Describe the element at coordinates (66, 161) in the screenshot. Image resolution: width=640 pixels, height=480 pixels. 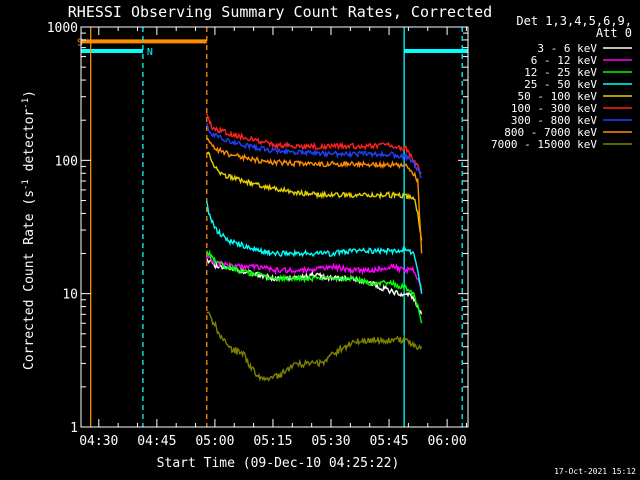
I see `y-tick-label-2: 100` at that location.